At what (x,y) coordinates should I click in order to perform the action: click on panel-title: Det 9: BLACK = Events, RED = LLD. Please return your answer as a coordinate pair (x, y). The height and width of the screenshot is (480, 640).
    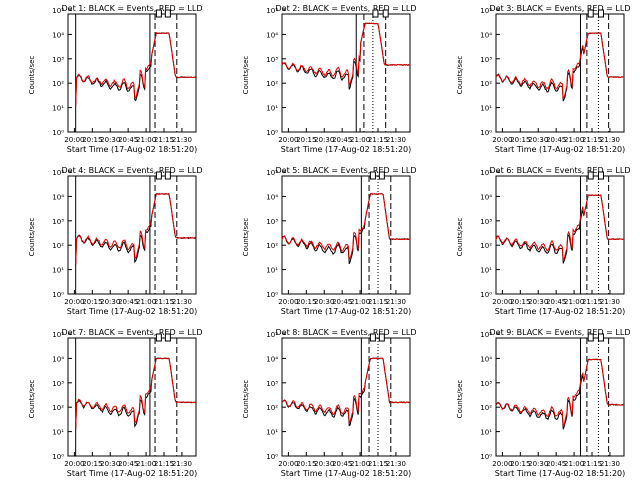
    Looking at the image, I should click on (560, 332).